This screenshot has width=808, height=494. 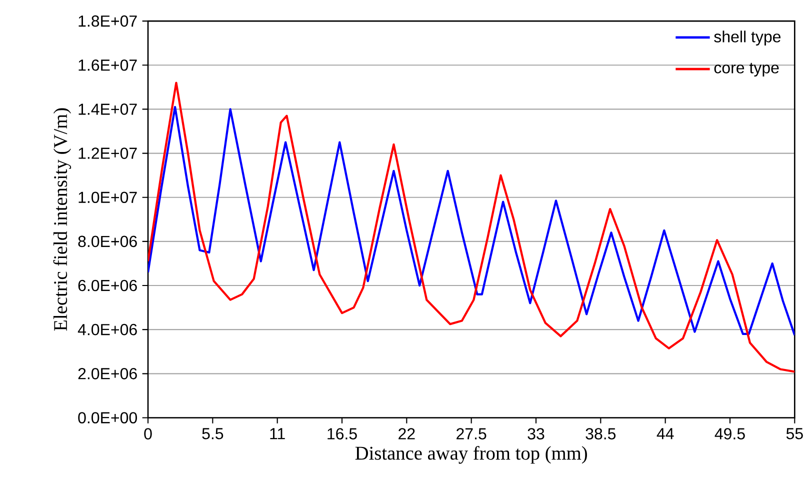 What do you see at coordinates (107, 109) in the screenshot?
I see `y-tick-label: 1.4E+07` at bounding box center [107, 109].